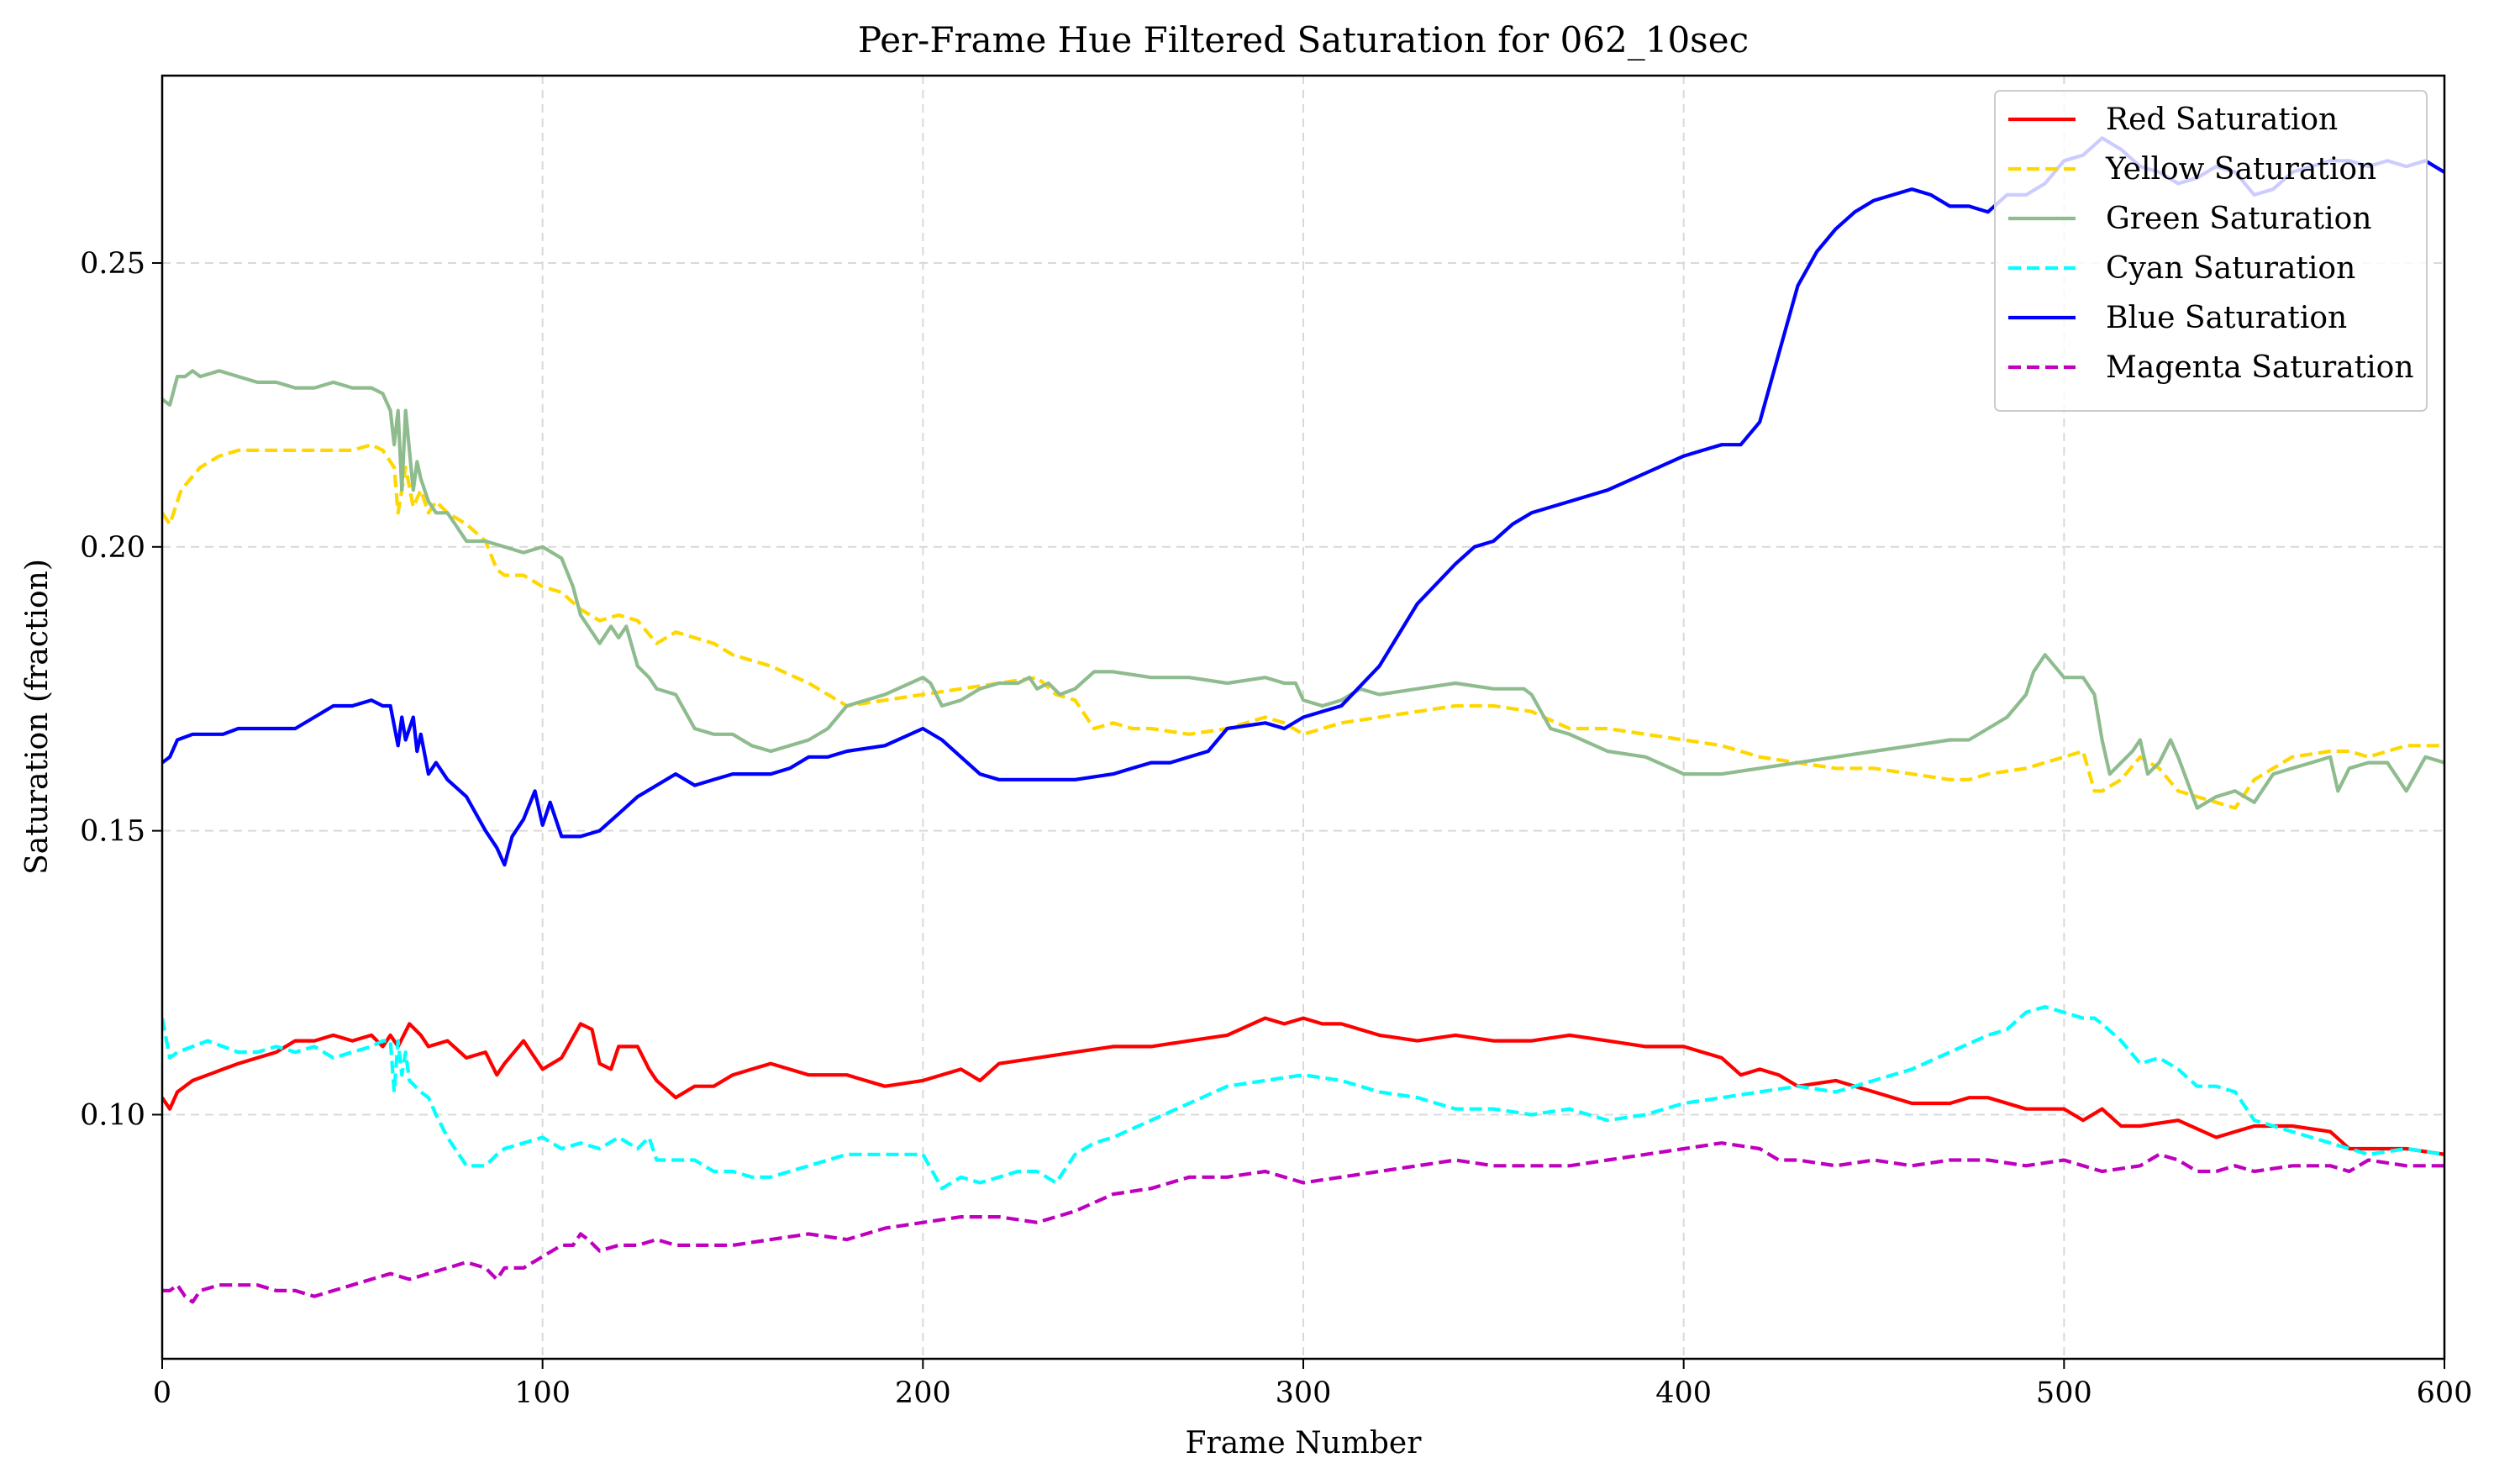 The image size is (2494, 1484). What do you see at coordinates (162, 1393) in the screenshot?
I see `x-tick-label: 0` at bounding box center [162, 1393].